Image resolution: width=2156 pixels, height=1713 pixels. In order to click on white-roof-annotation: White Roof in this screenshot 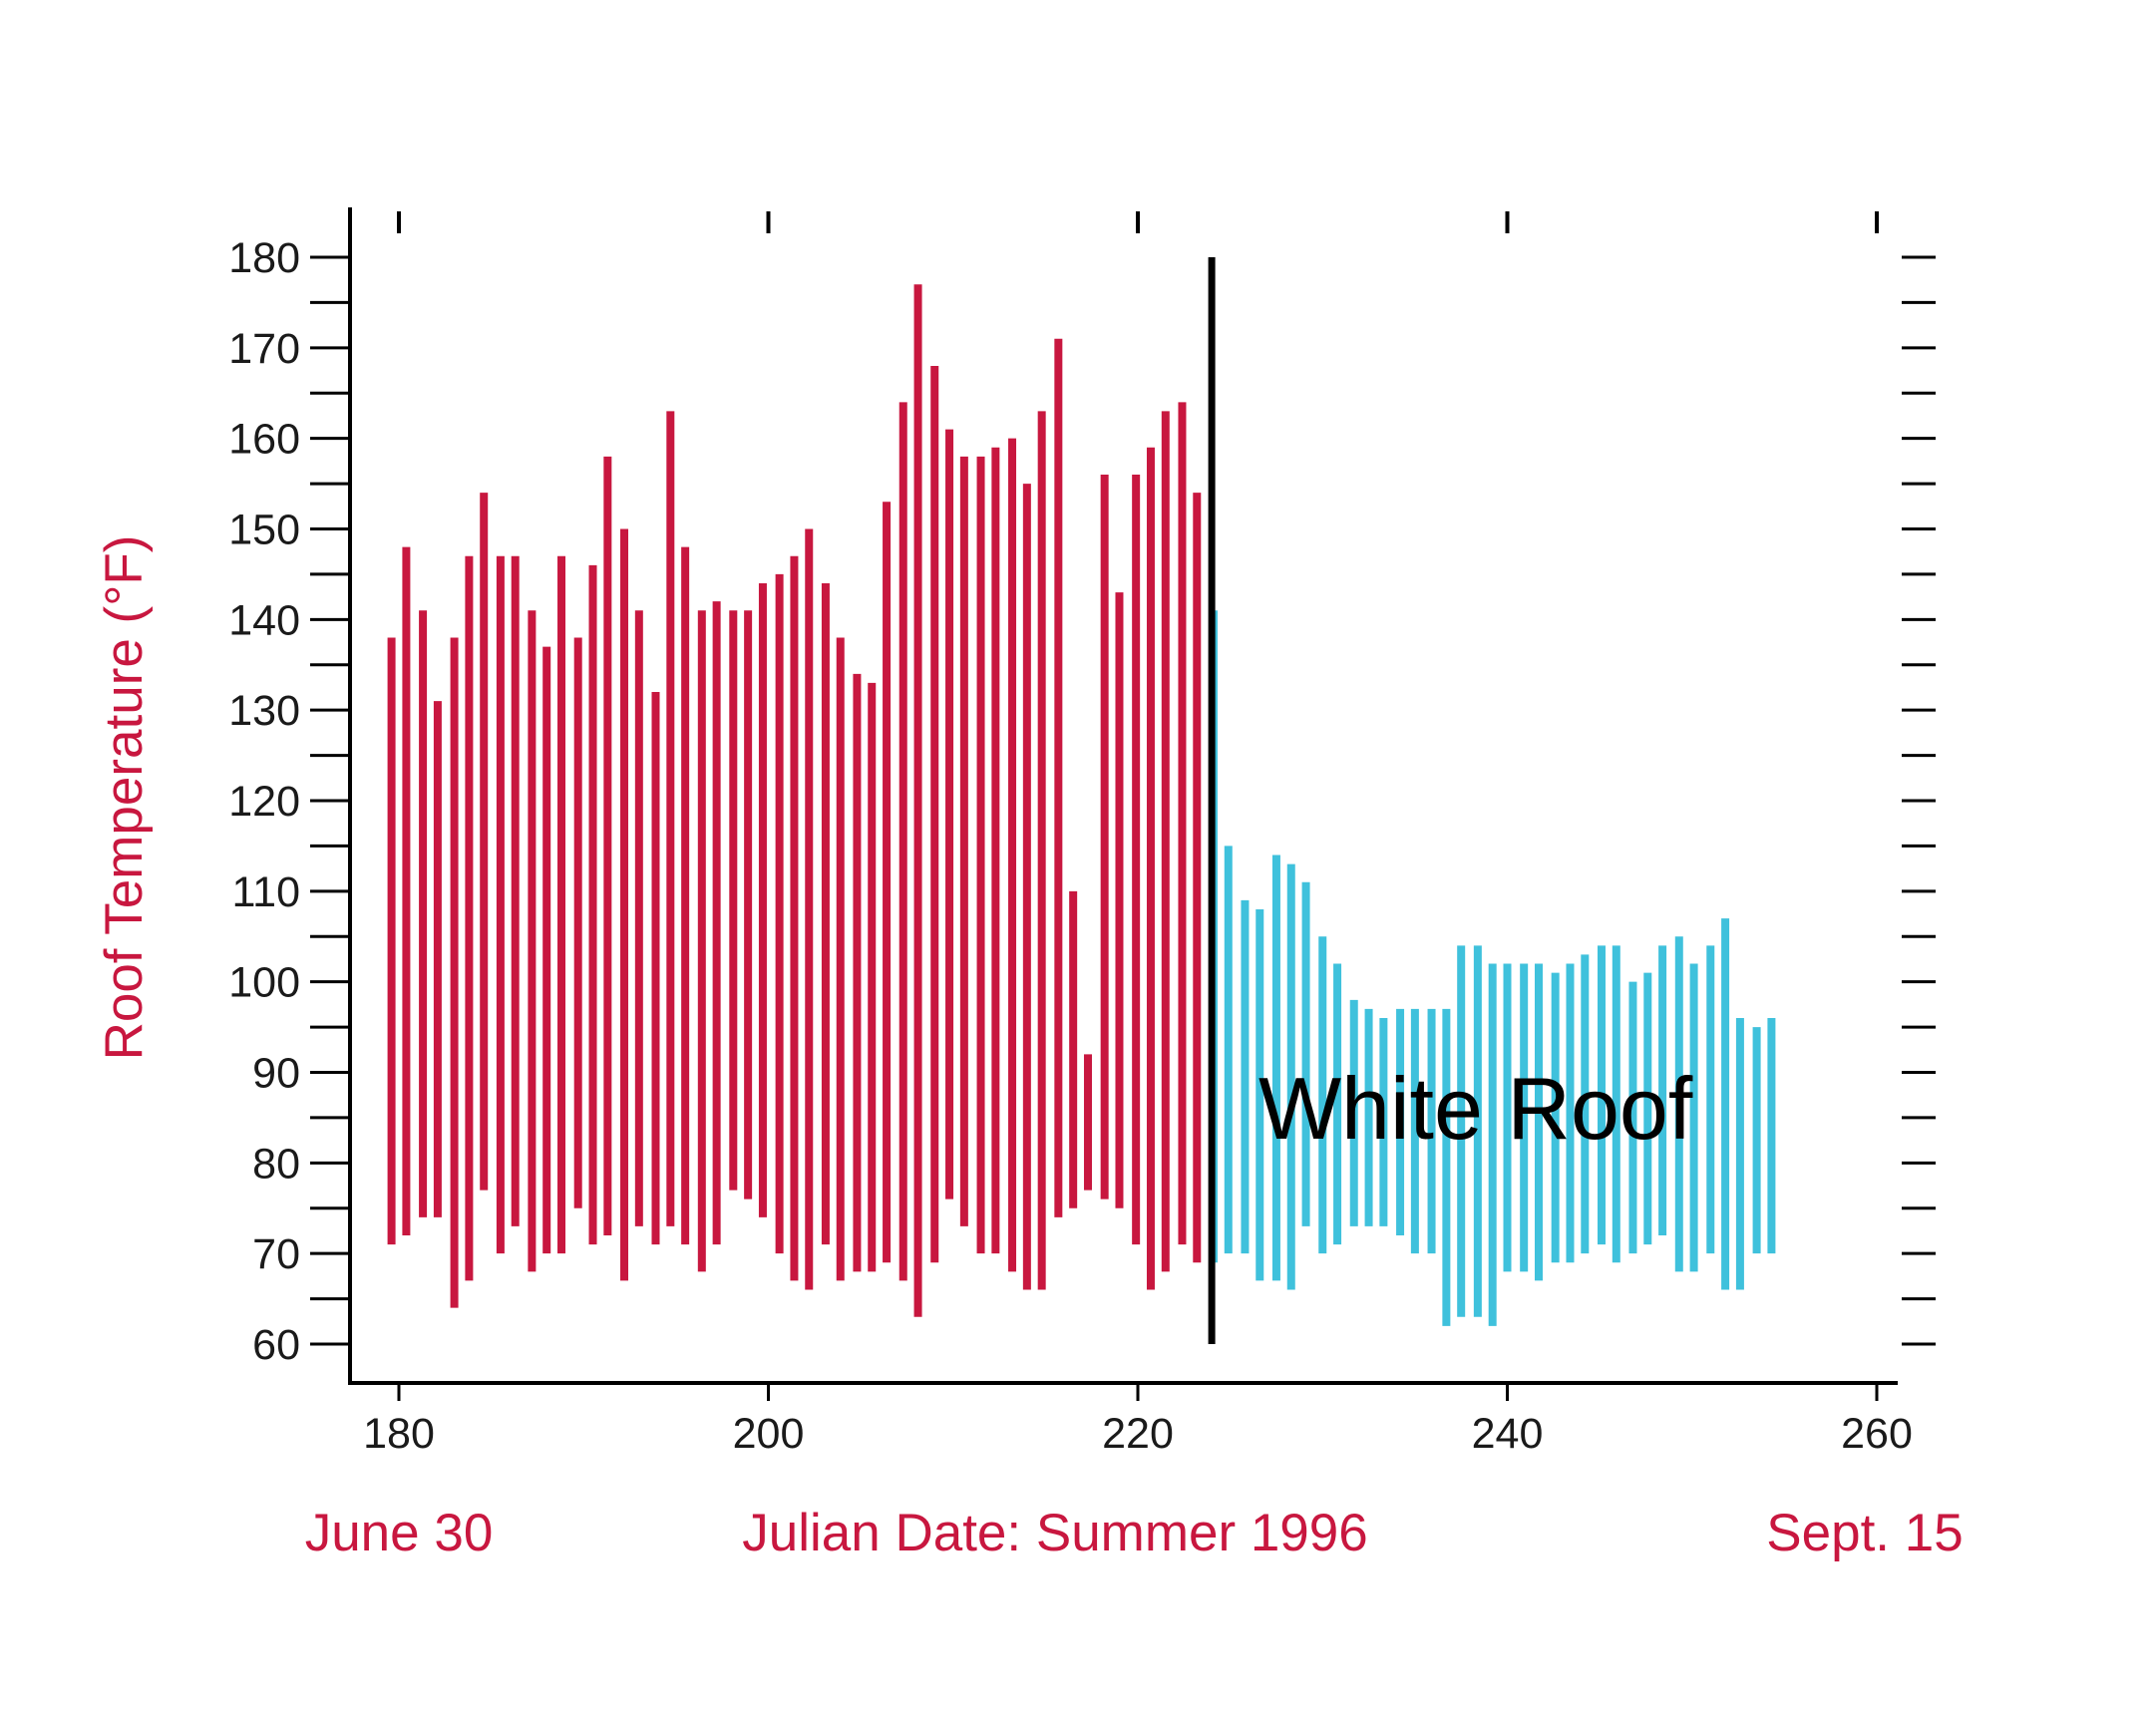, I will do `click(1476, 1108)`.